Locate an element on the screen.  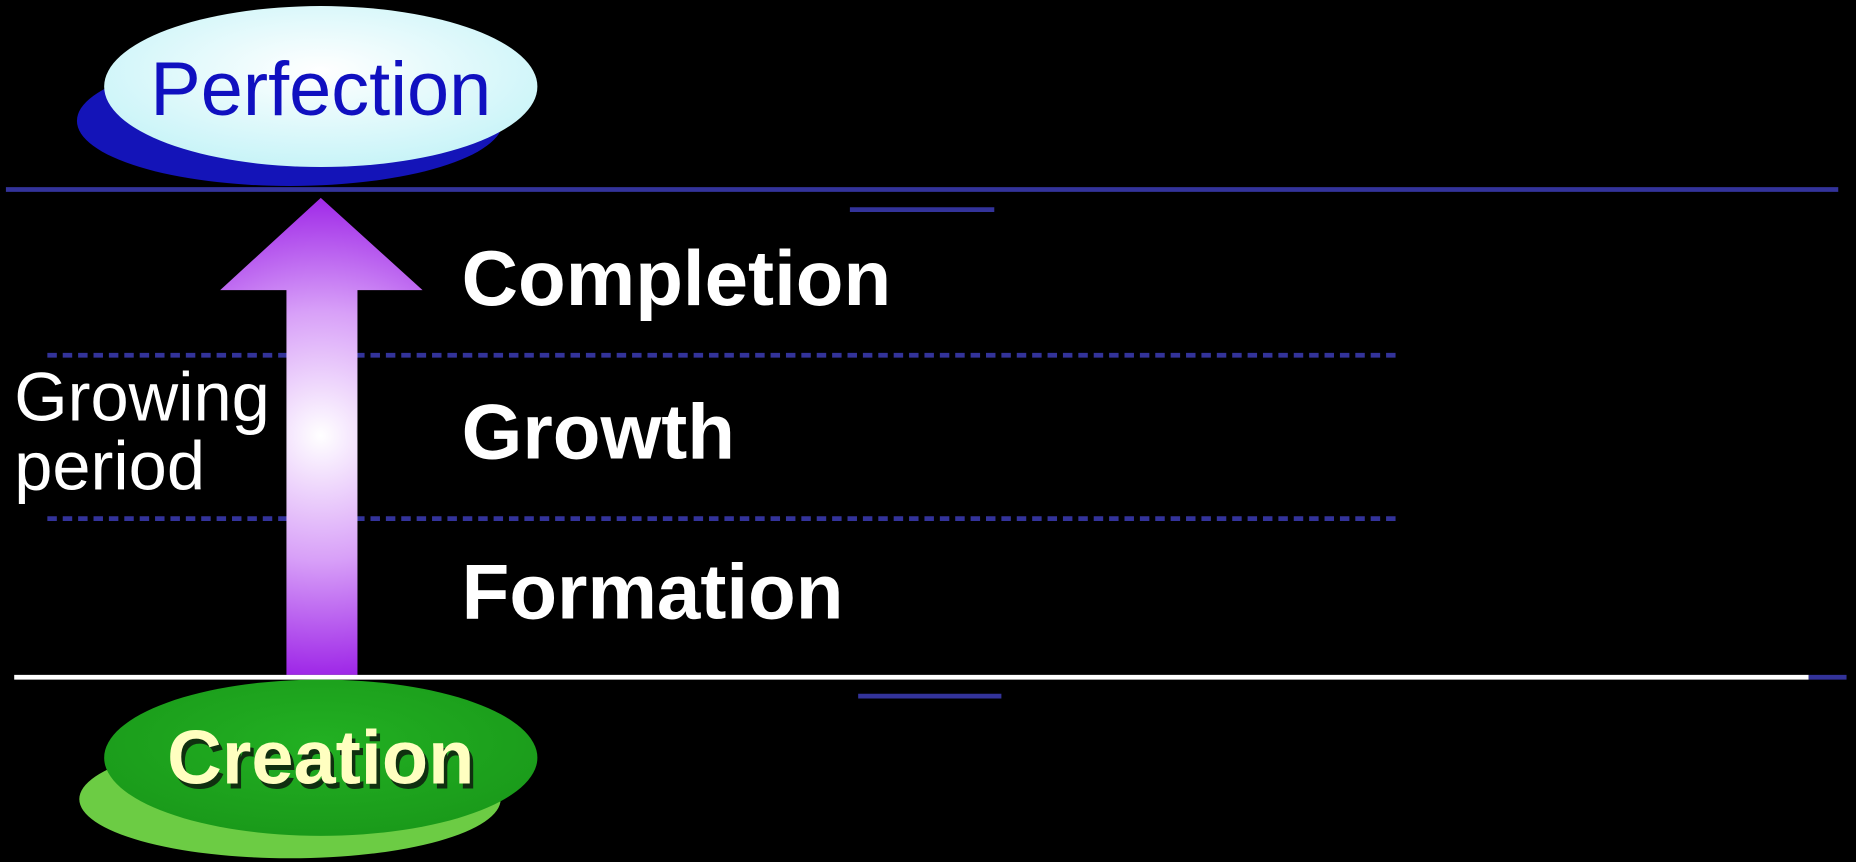
perfection-ellipse is located at coordinates (321, 87).